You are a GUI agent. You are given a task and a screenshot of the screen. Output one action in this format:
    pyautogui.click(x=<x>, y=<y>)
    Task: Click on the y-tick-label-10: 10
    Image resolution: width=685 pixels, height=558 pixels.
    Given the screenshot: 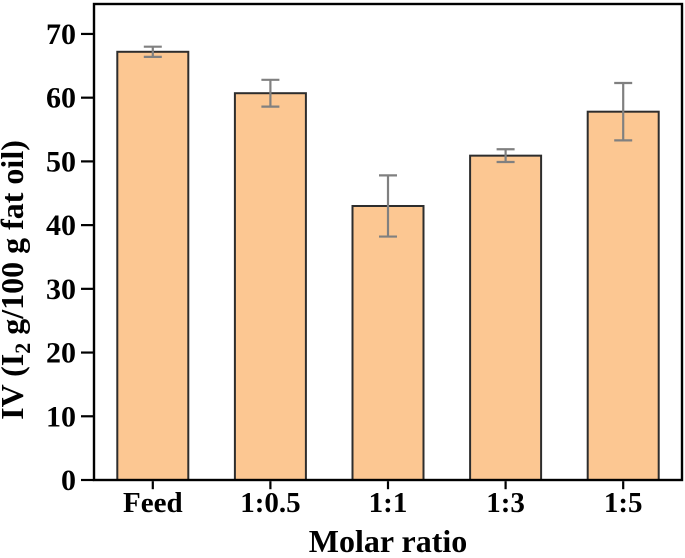 What is the action you would take?
    pyautogui.click(x=61, y=416)
    